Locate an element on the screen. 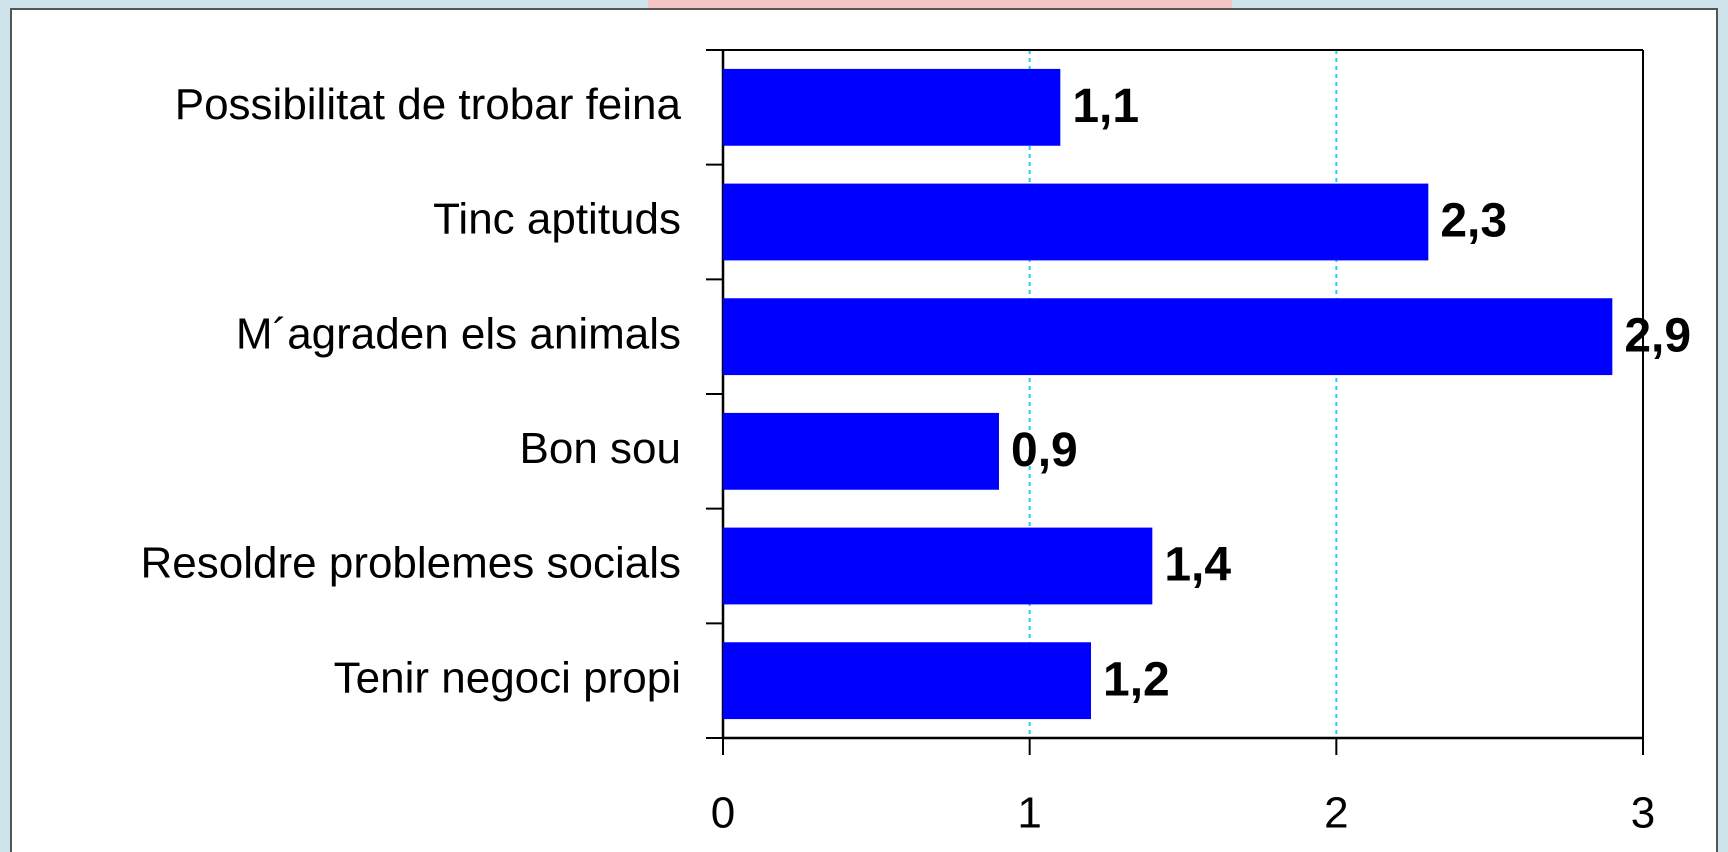 The width and height of the screenshot is (1728, 852). y-tick-label: Bon sou is located at coordinates (600, 448).